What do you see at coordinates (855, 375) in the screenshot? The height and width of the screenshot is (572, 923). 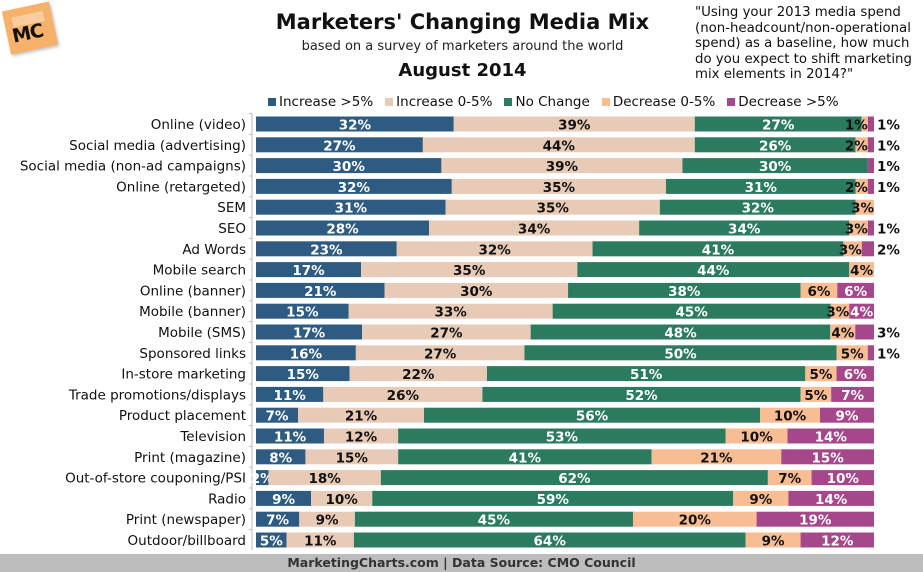 I see `data-label: 6%` at bounding box center [855, 375].